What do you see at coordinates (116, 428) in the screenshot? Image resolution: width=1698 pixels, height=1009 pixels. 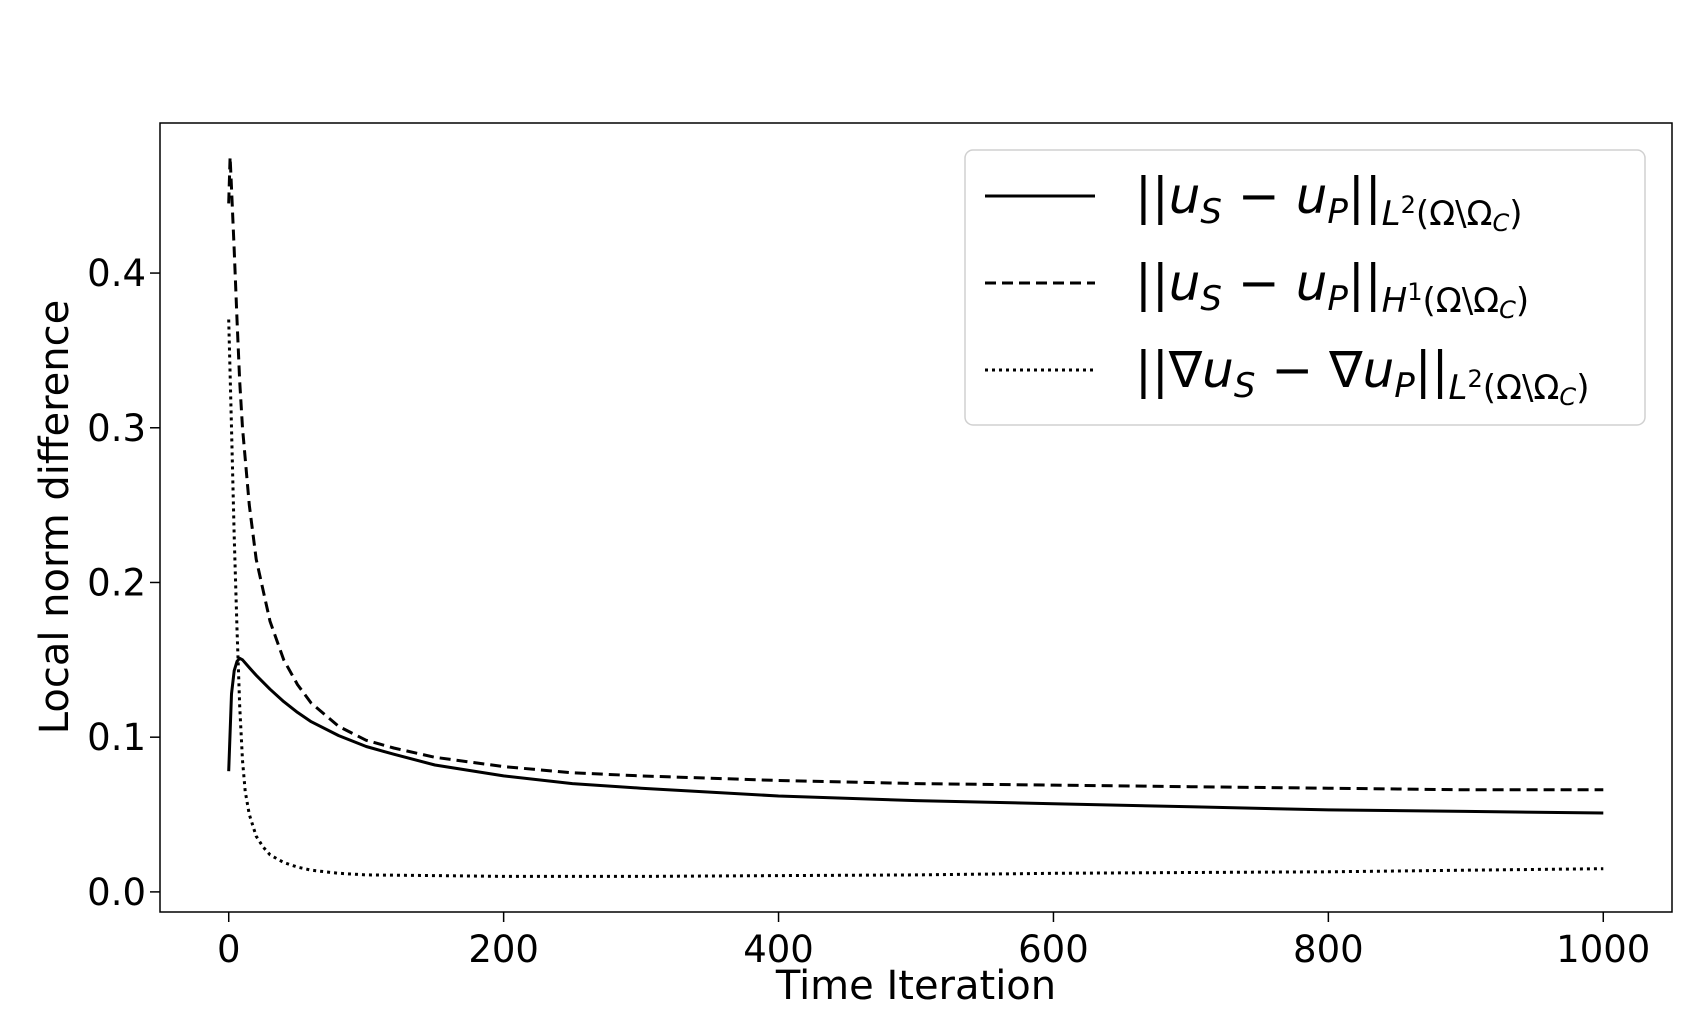 I see `y-tick-label: 0.3` at bounding box center [116, 428].